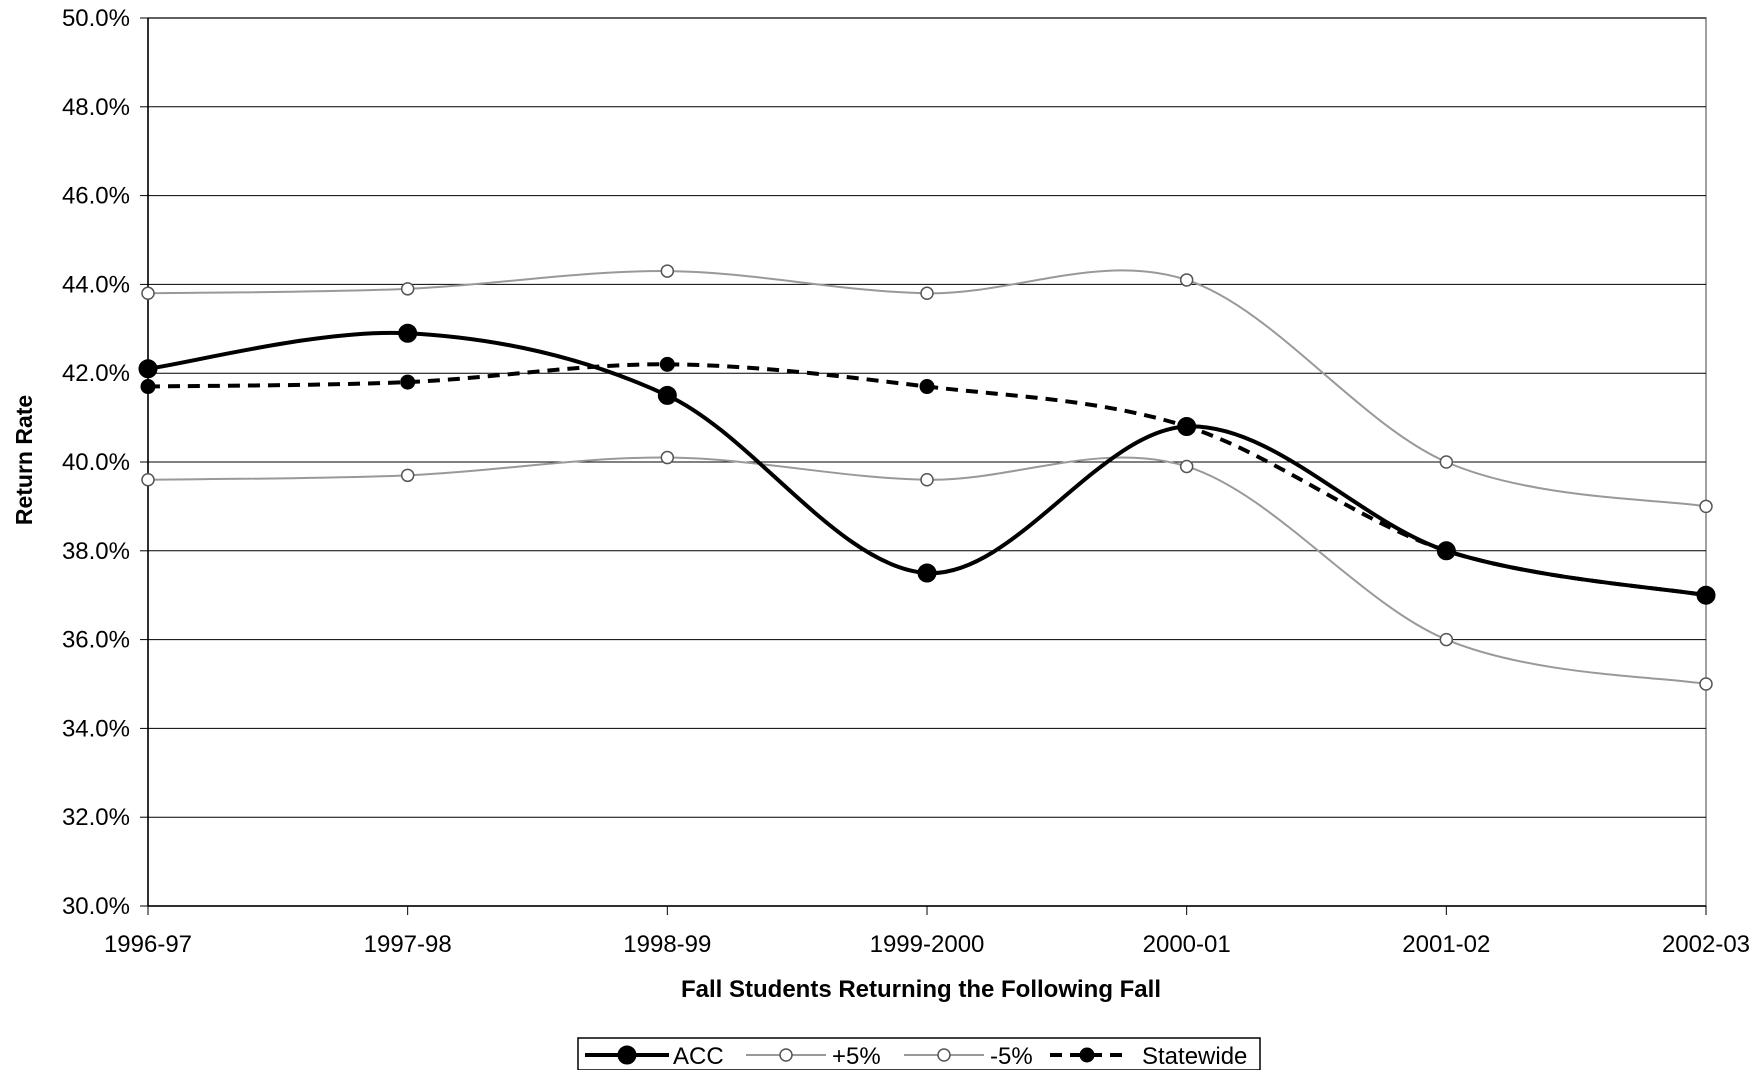  I want to click on y-tick-label: 50.0%, so click(96, 18).